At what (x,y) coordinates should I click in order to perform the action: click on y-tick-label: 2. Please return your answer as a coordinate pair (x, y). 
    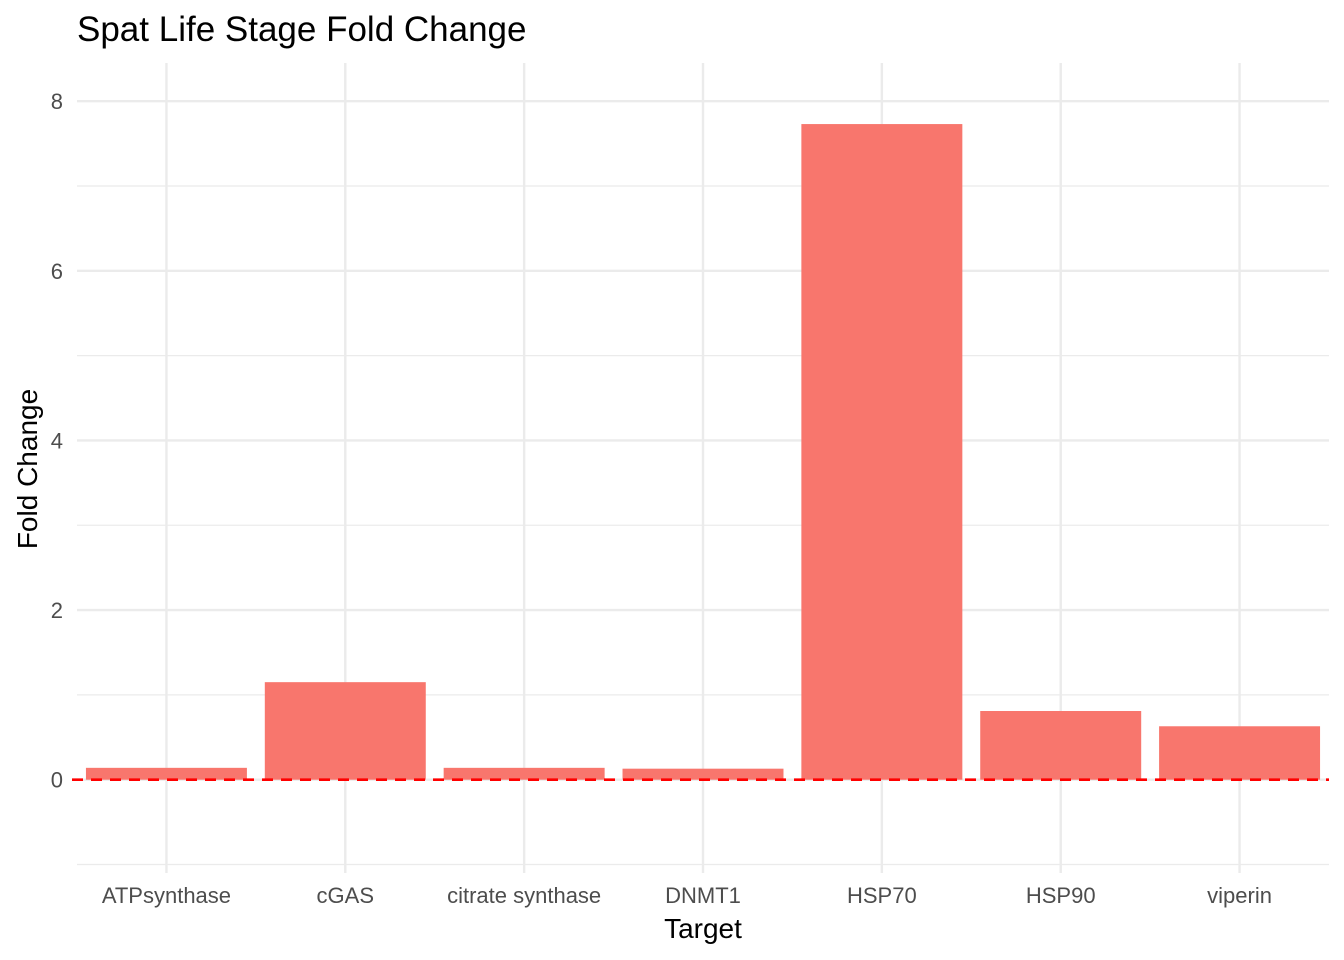
    Looking at the image, I should click on (57, 610).